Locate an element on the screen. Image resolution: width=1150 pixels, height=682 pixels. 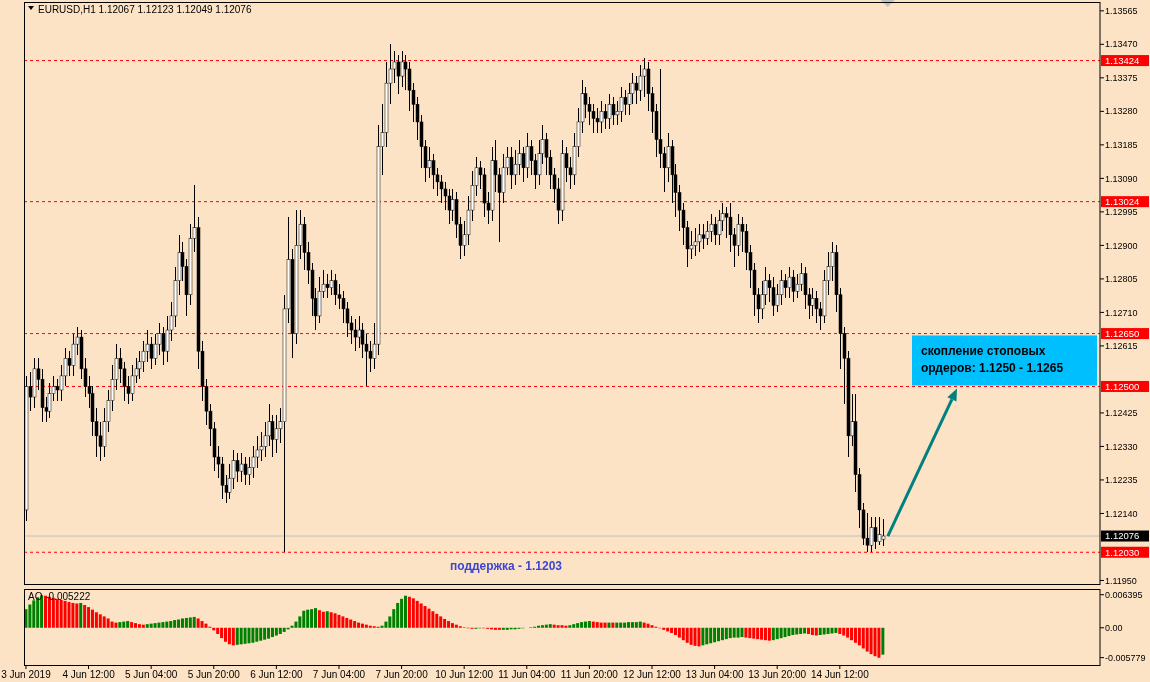
x-tick-label: 10 Jun 12:00 is located at coordinates (464, 674).